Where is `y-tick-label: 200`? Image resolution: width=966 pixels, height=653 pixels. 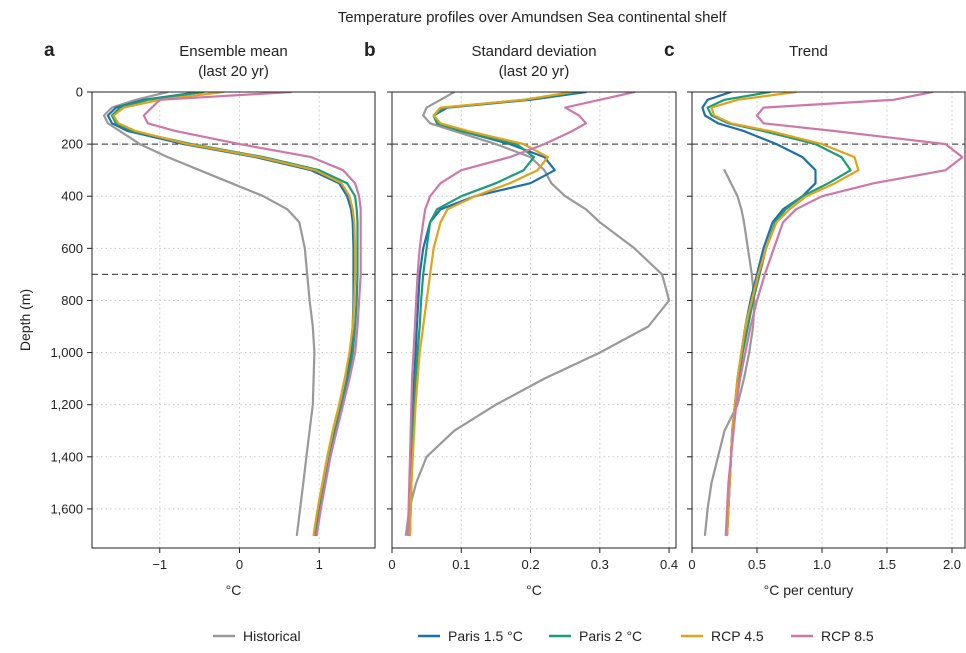
y-tick-label: 200 is located at coordinates (72, 144).